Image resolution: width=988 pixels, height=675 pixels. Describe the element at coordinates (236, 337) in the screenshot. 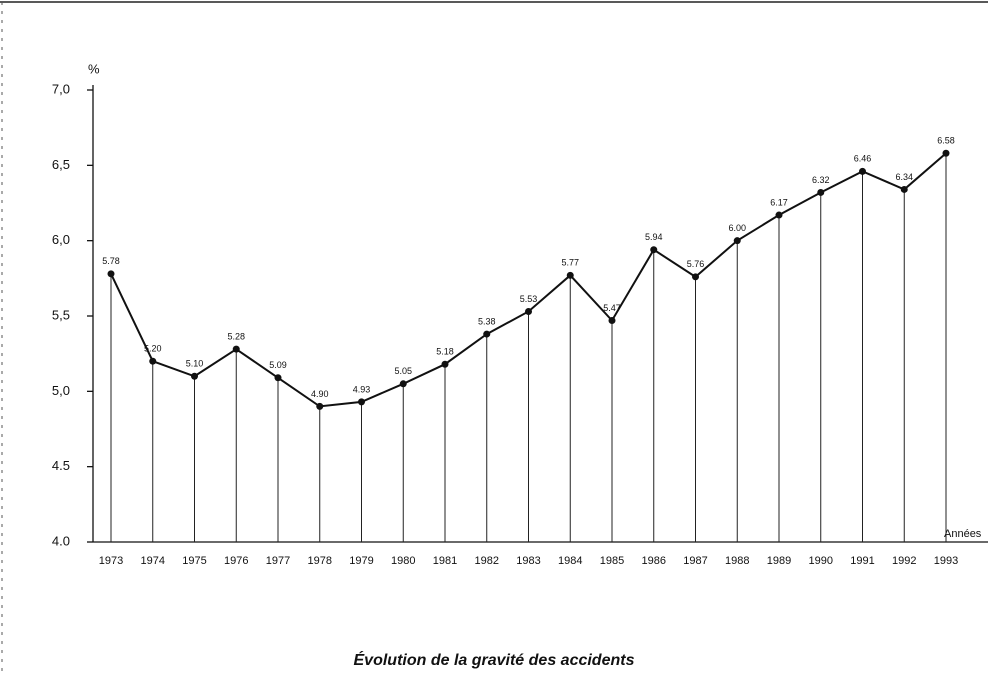

I see `value-label: 5.28` at that location.